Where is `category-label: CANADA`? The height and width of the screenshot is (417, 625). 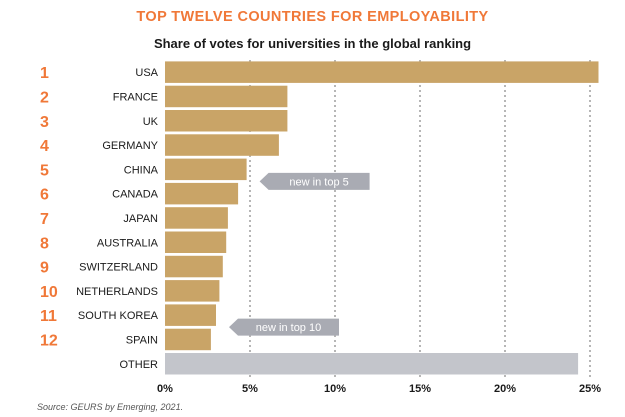
category-label: CANADA is located at coordinates (135, 195).